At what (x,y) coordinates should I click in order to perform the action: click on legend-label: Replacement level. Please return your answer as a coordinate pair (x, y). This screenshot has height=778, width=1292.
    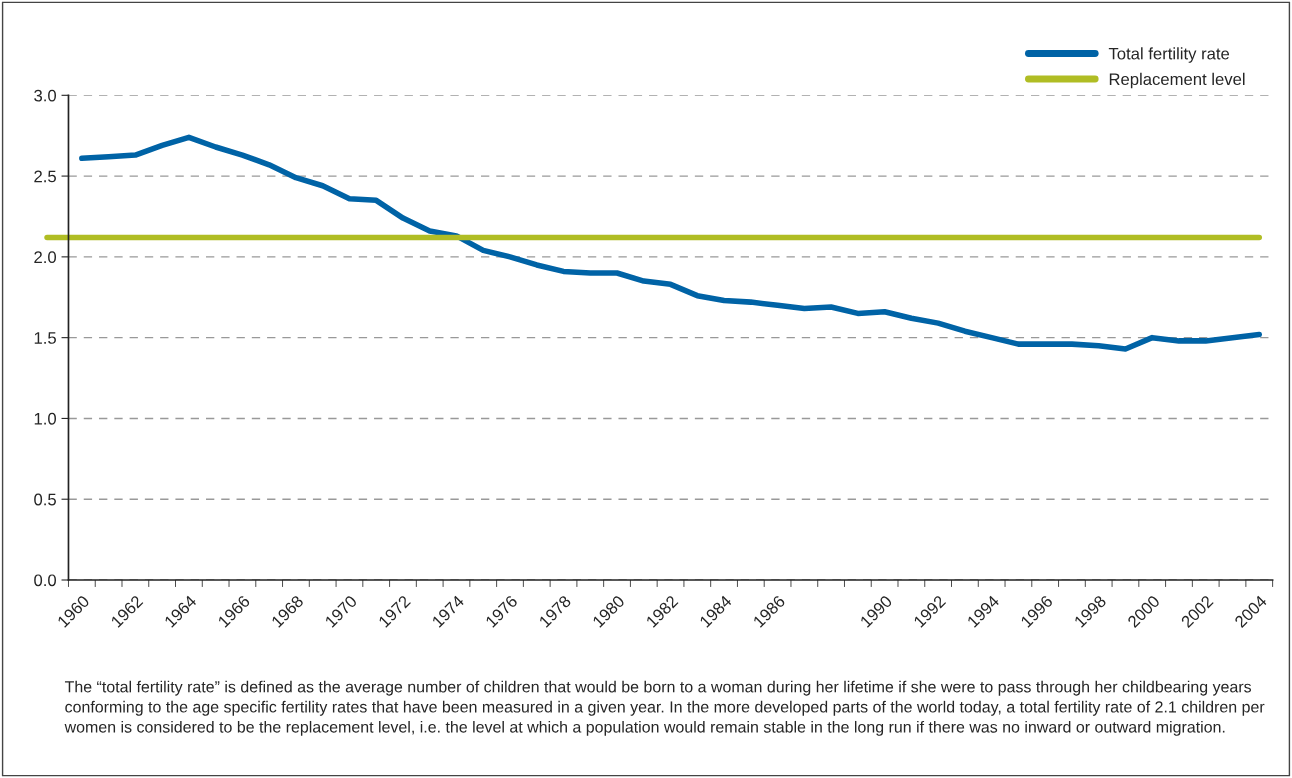
    Looking at the image, I should click on (1177, 80).